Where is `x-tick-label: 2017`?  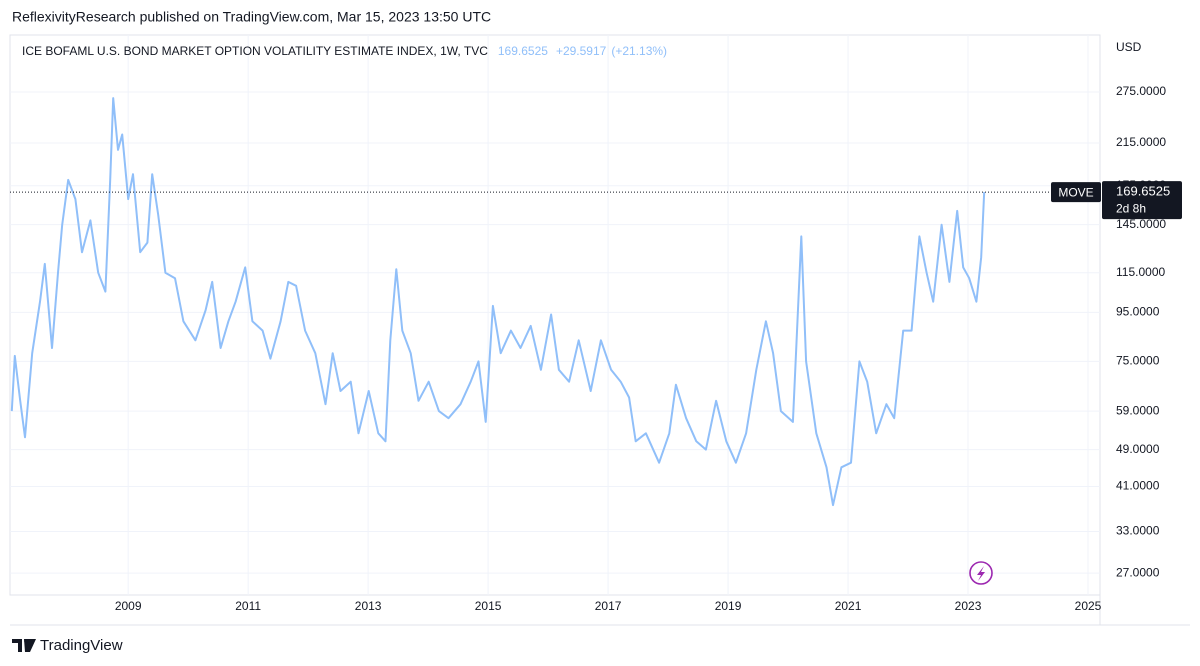
x-tick-label: 2017 is located at coordinates (608, 606).